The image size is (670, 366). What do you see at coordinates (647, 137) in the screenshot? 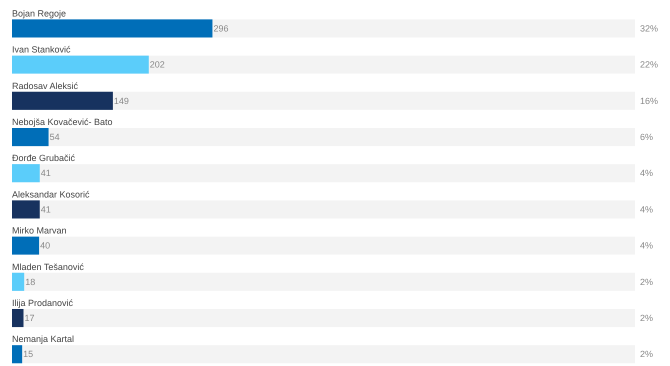
I see `text: 6%` at bounding box center [647, 137].